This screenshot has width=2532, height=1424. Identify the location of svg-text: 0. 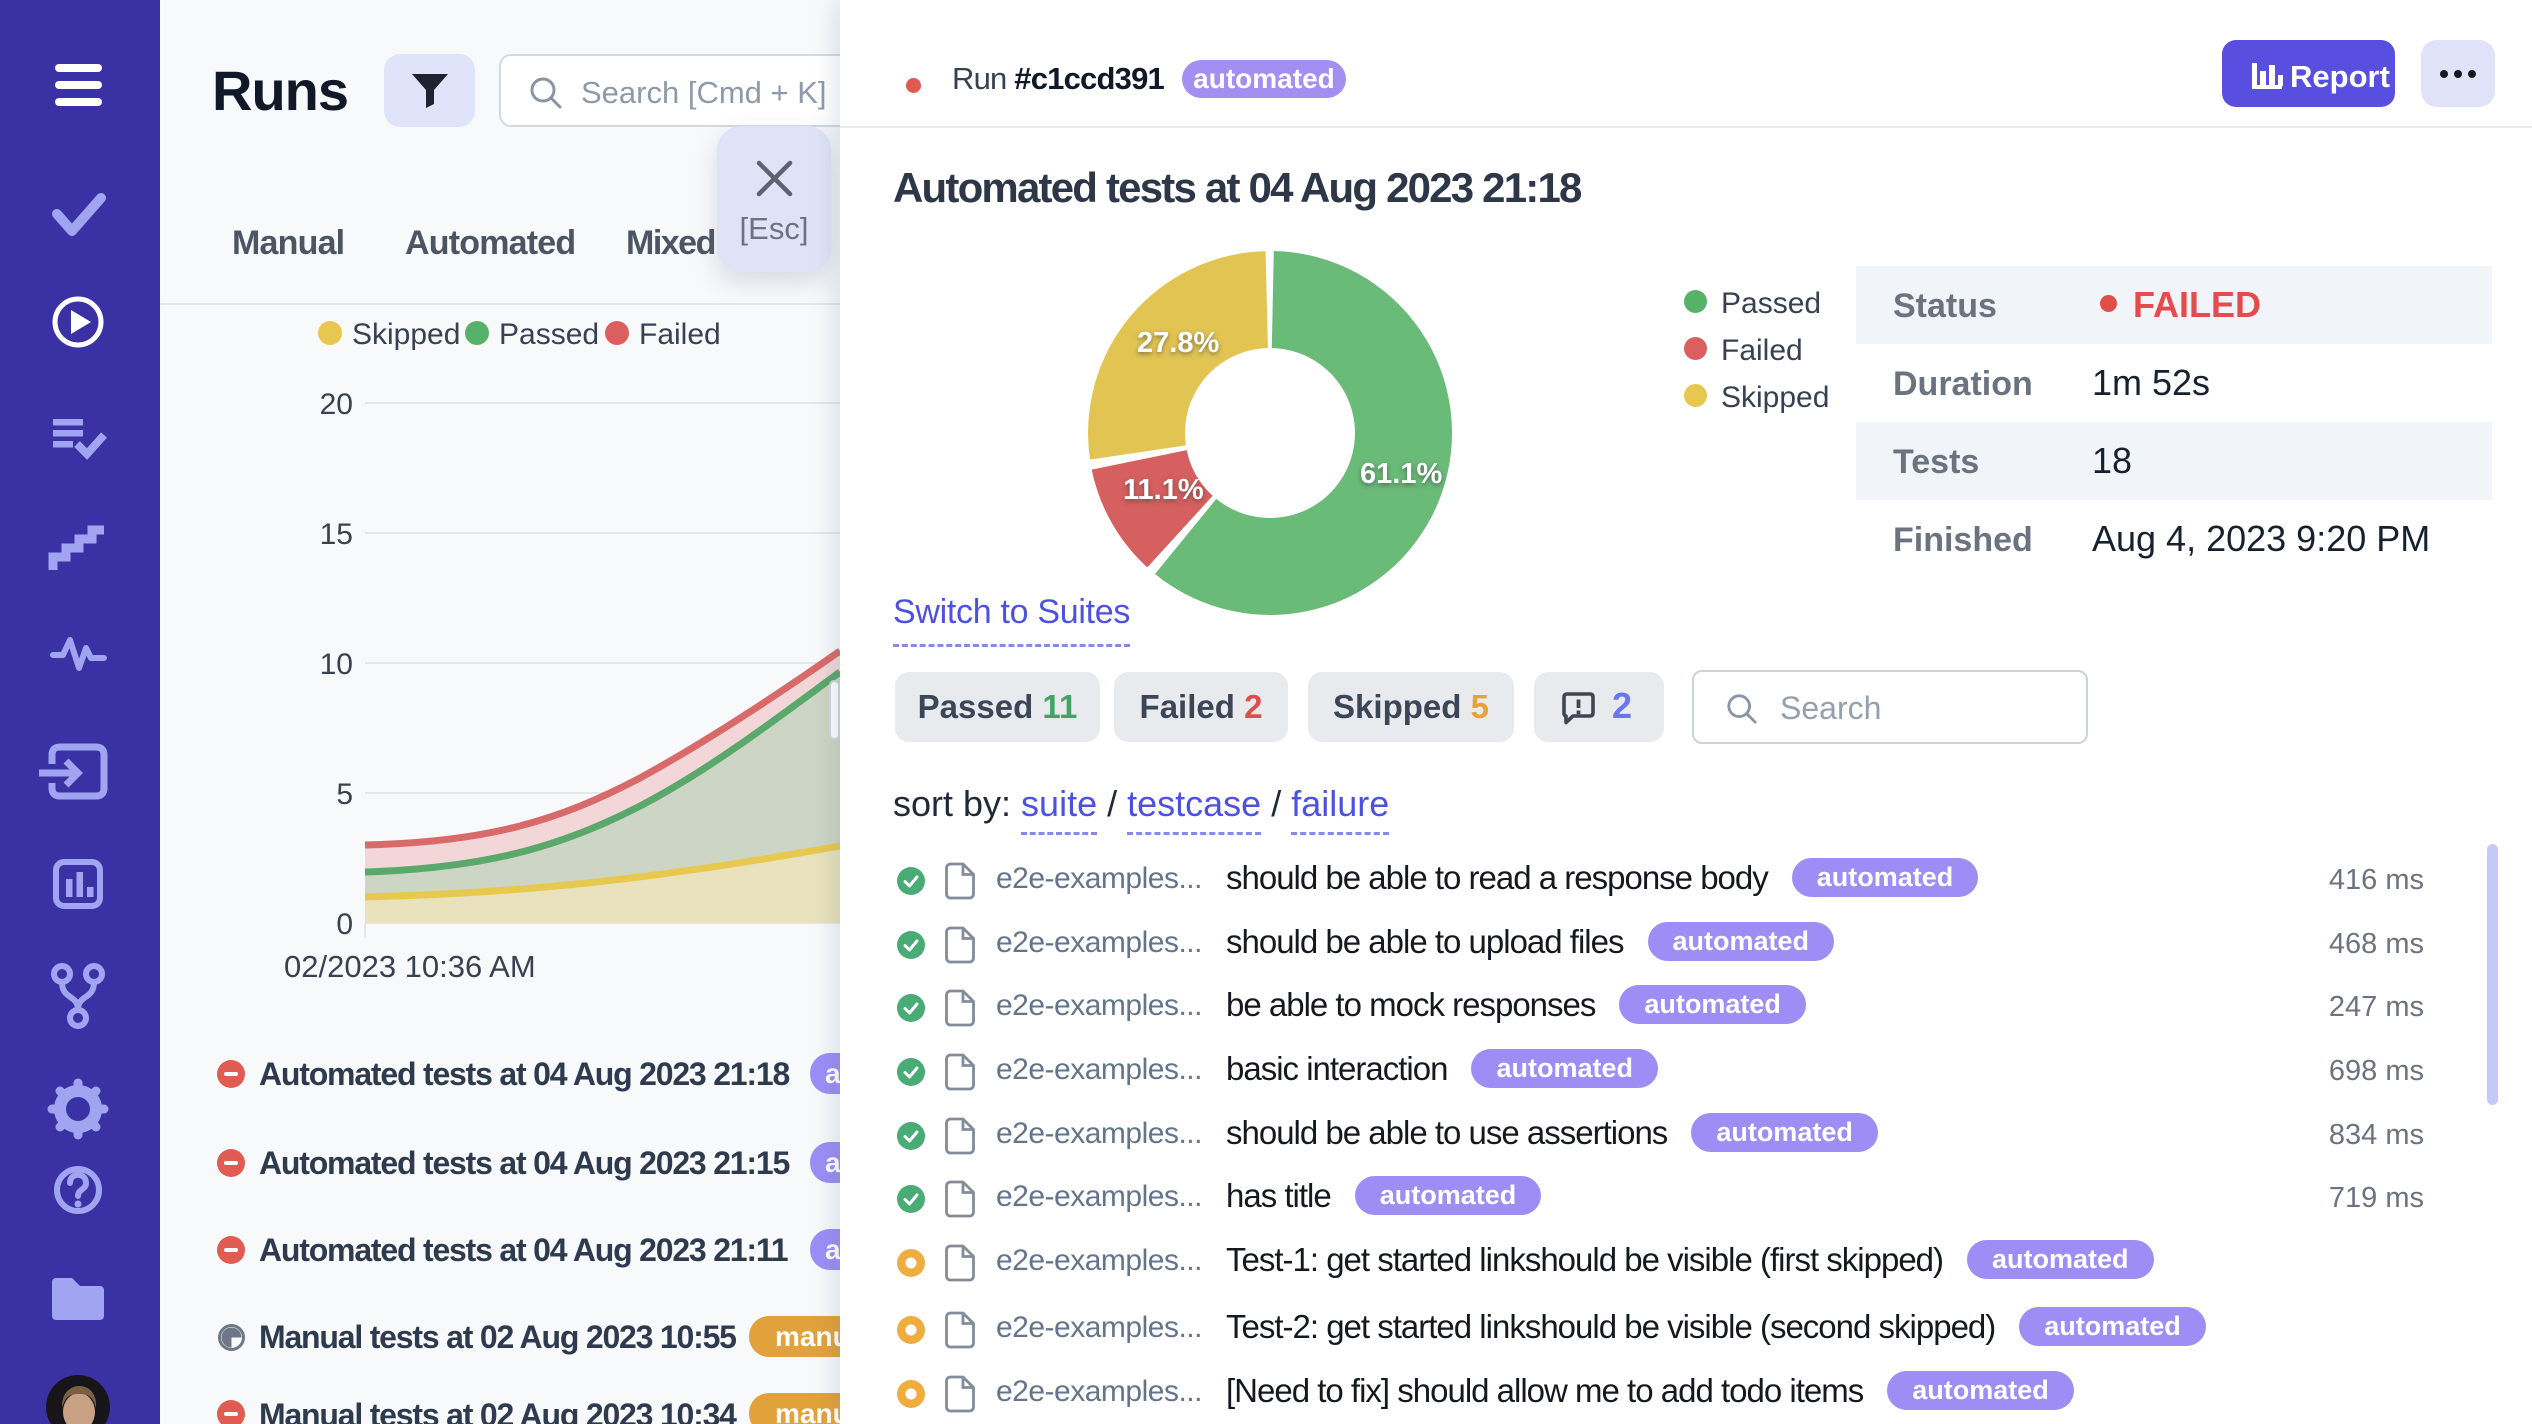
(344, 924).